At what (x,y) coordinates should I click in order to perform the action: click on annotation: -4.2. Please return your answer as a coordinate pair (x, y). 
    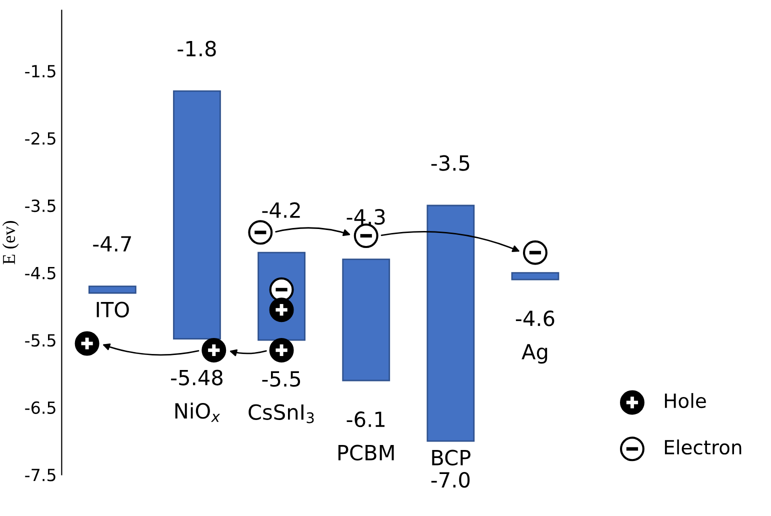
    Looking at the image, I should click on (281, 210).